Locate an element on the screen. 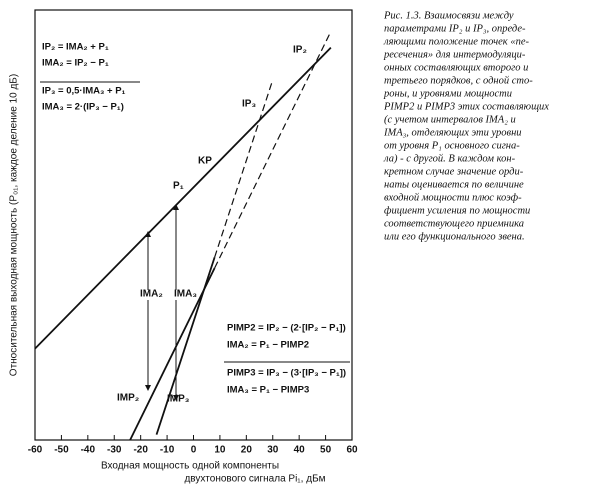  x-tick-label: -10 is located at coordinates (167, 450).